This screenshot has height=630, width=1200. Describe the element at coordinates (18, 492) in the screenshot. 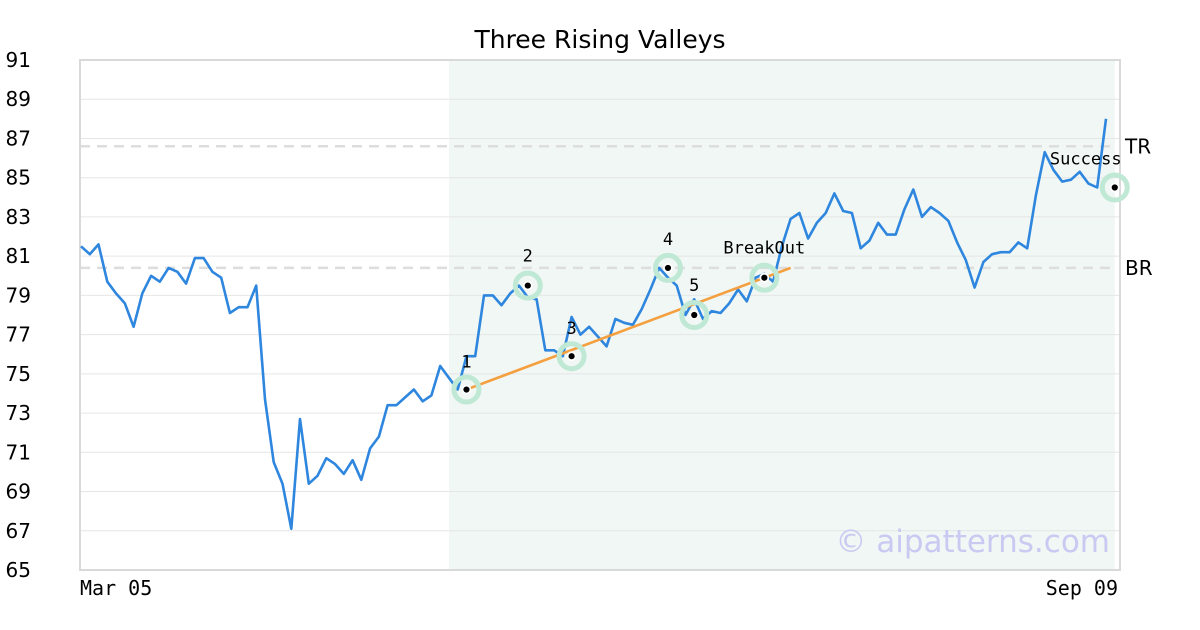

I see `y-tick-label: 69` at that location.